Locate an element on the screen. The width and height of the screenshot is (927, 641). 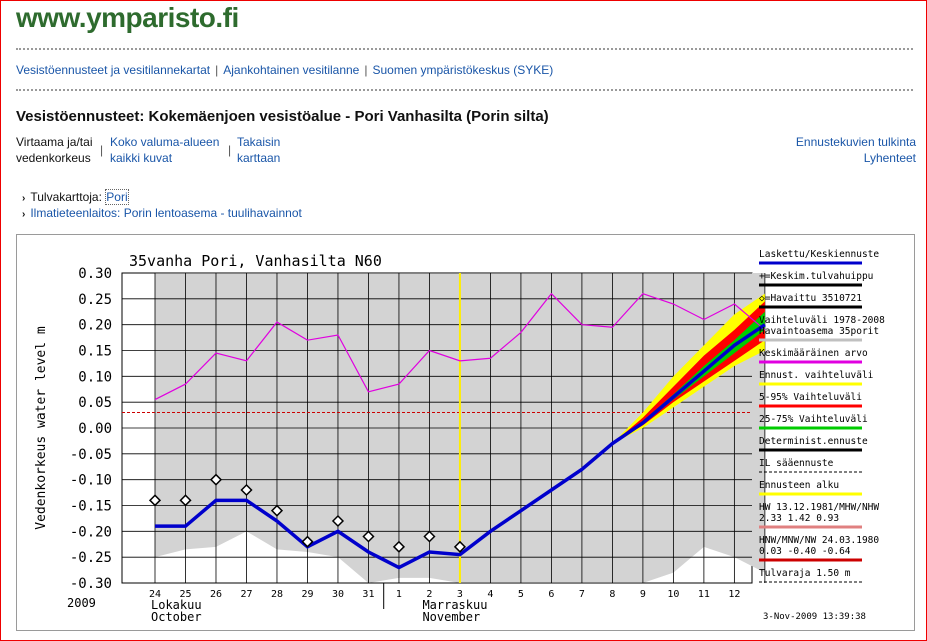
x-tick-label: 25 is located at coordinates (185, 594).